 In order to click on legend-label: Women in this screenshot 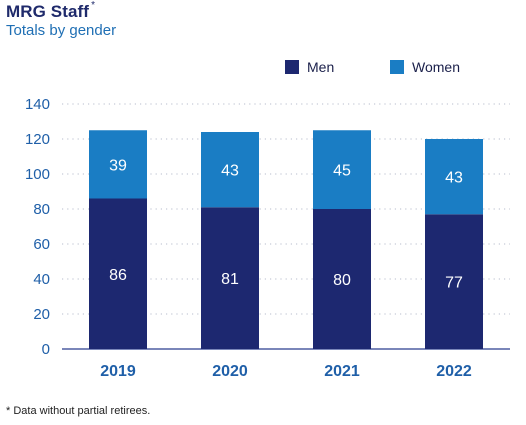, I will do `click(436, 67)`.